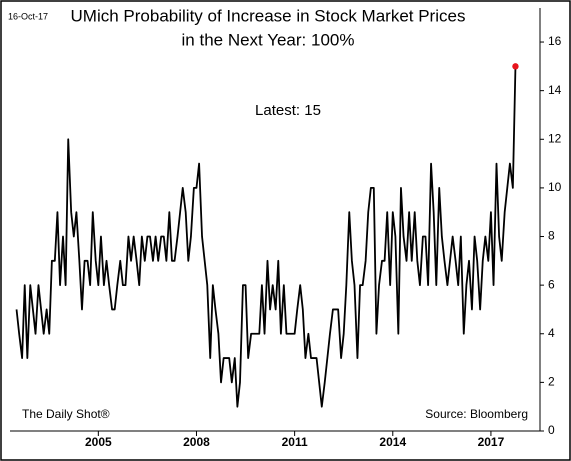 The height and width of the screenshot is (461, 571). I want to click on footer-left: The Daily Shot®, so click(66, 414).